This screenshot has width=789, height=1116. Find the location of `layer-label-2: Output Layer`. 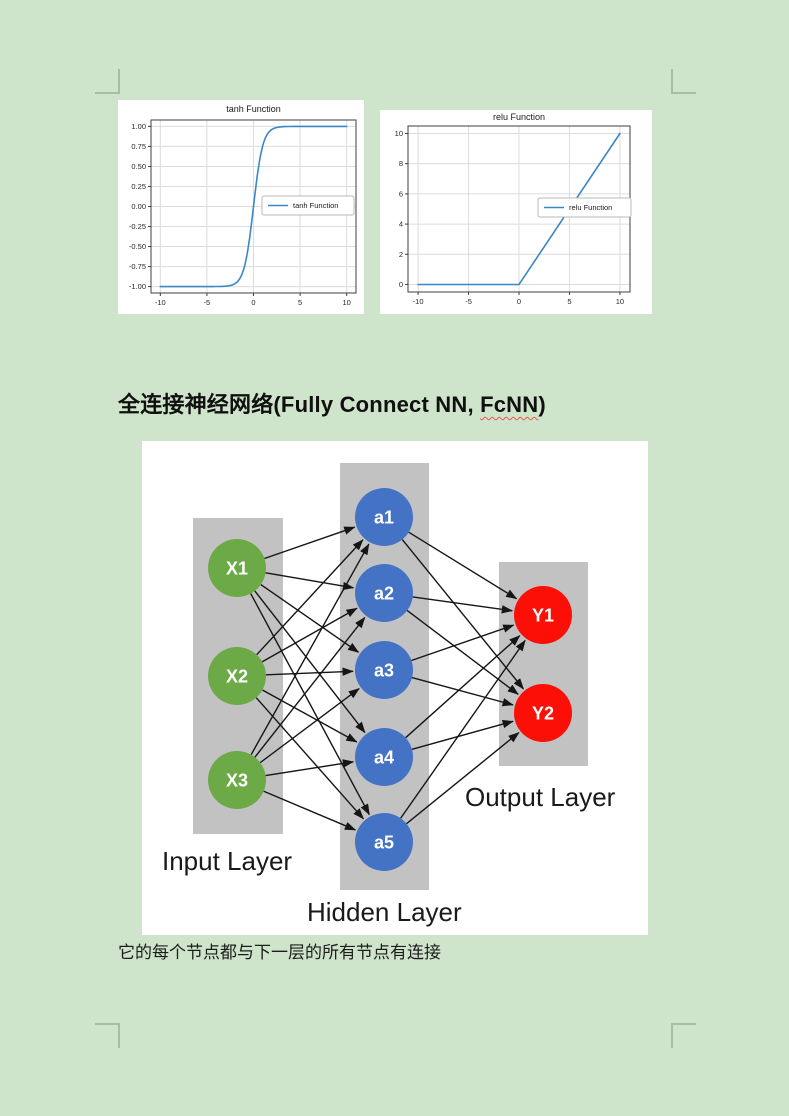

layer-label-2: Output Layer is located at coordinates (540, 797).